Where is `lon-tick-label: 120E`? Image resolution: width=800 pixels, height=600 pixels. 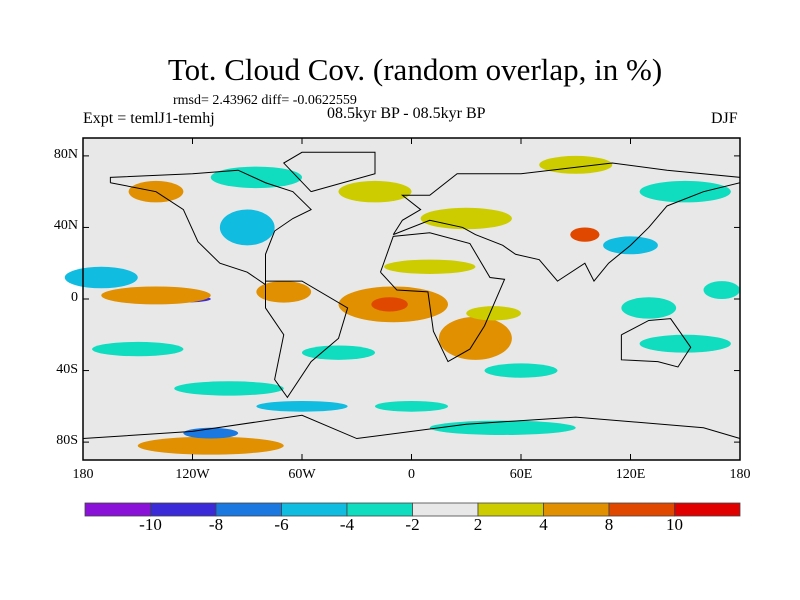
lon-tick-label: 120E is located at coordinates (630, 474).